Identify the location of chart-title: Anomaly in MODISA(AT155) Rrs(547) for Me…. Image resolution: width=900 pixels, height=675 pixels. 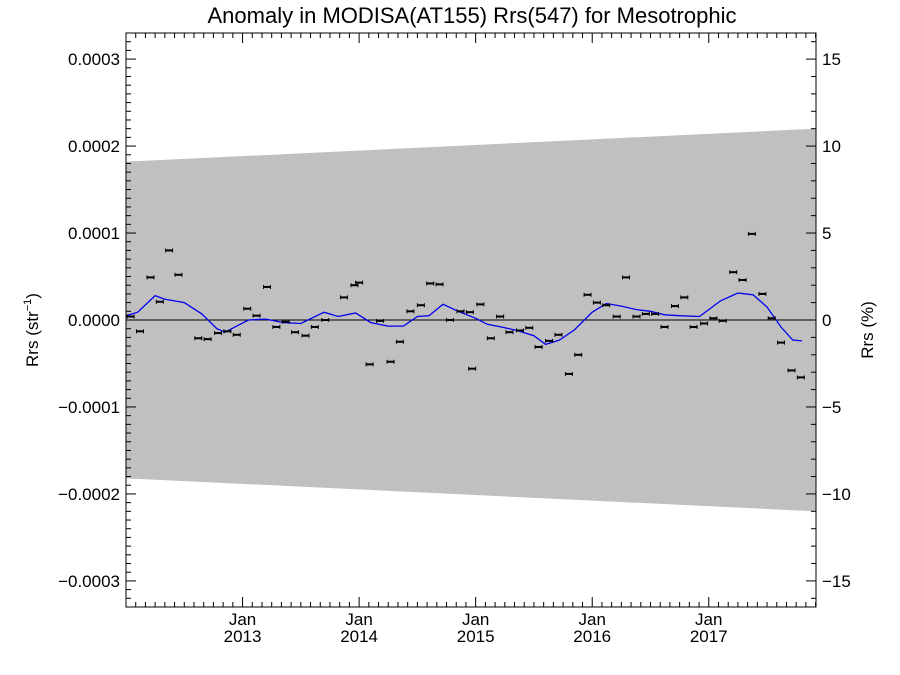
(472, 15).